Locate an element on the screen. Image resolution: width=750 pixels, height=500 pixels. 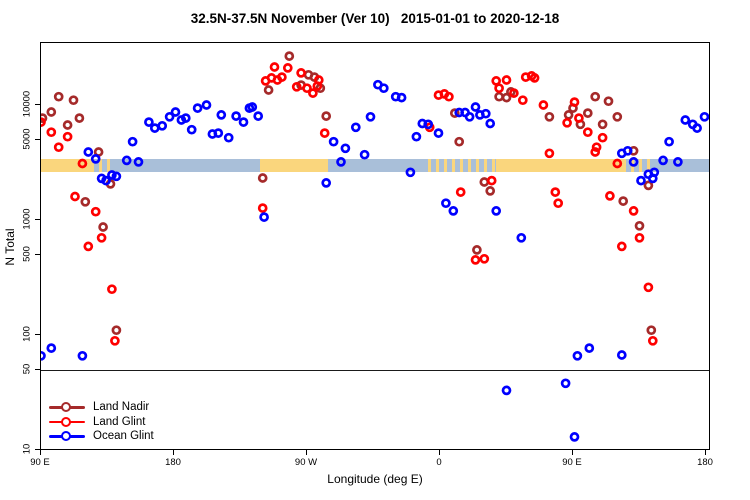
legend-item-ocean-glint: Ocean Glint is located at coordinates (101, 436).